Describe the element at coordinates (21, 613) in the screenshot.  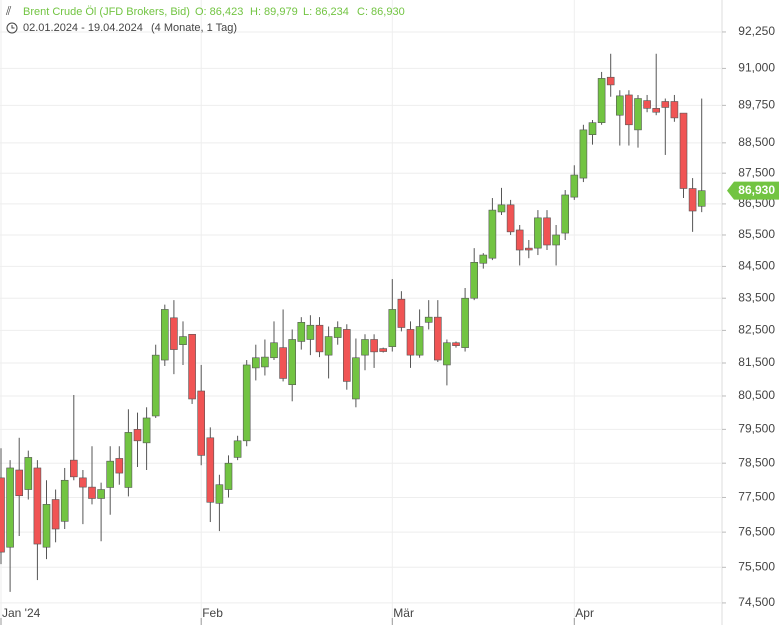
I see `x-tick-label: Jan '24` at that location.